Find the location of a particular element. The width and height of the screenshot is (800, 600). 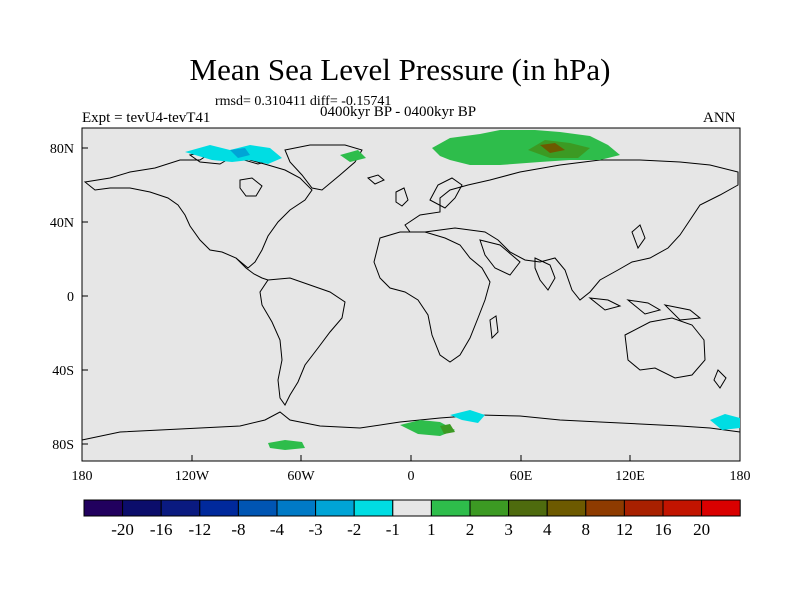

lat-label-40n: 40N is located at coordinates (62, 223).